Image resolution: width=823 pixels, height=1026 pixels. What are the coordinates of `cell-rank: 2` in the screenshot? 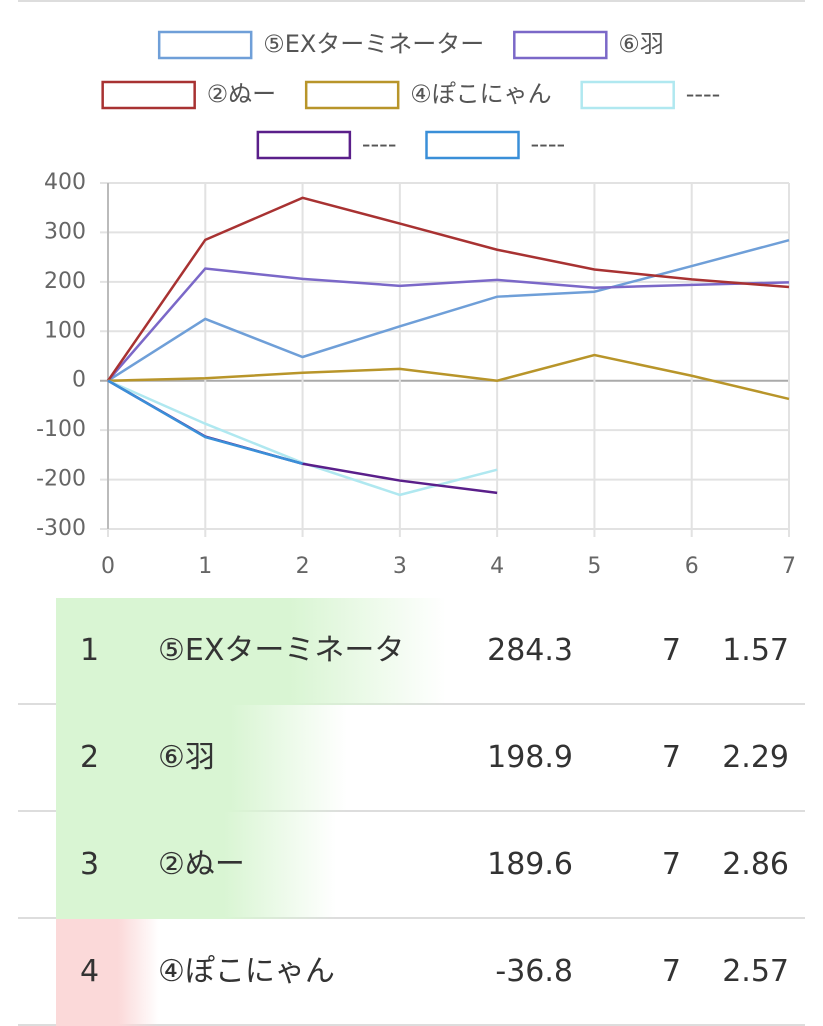 It's located at (90, 757).